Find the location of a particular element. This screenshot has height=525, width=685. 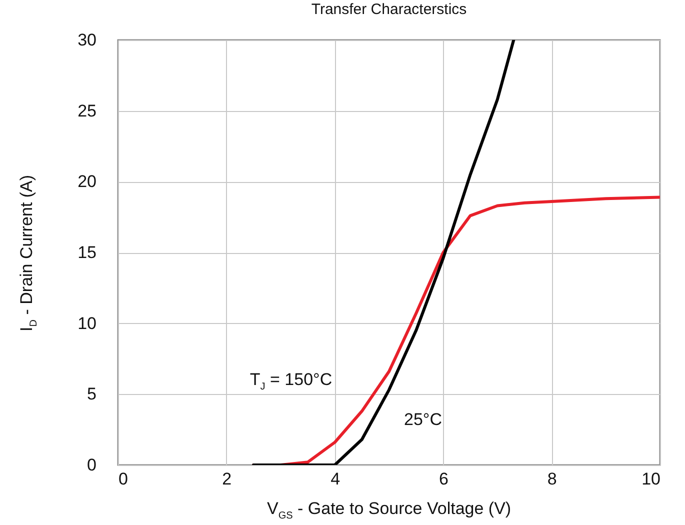

x-tick-label: 10 is located at coordinates (651, 479).